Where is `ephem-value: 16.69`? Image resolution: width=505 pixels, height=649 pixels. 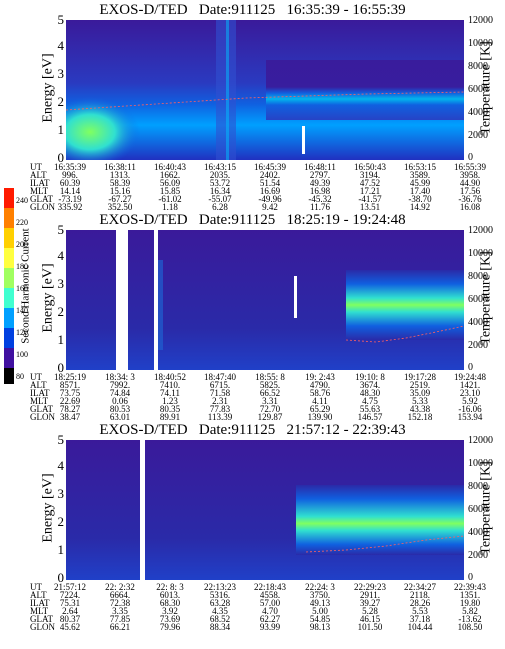 ephem-value: 16.69 is located at coordinates (270, 191).